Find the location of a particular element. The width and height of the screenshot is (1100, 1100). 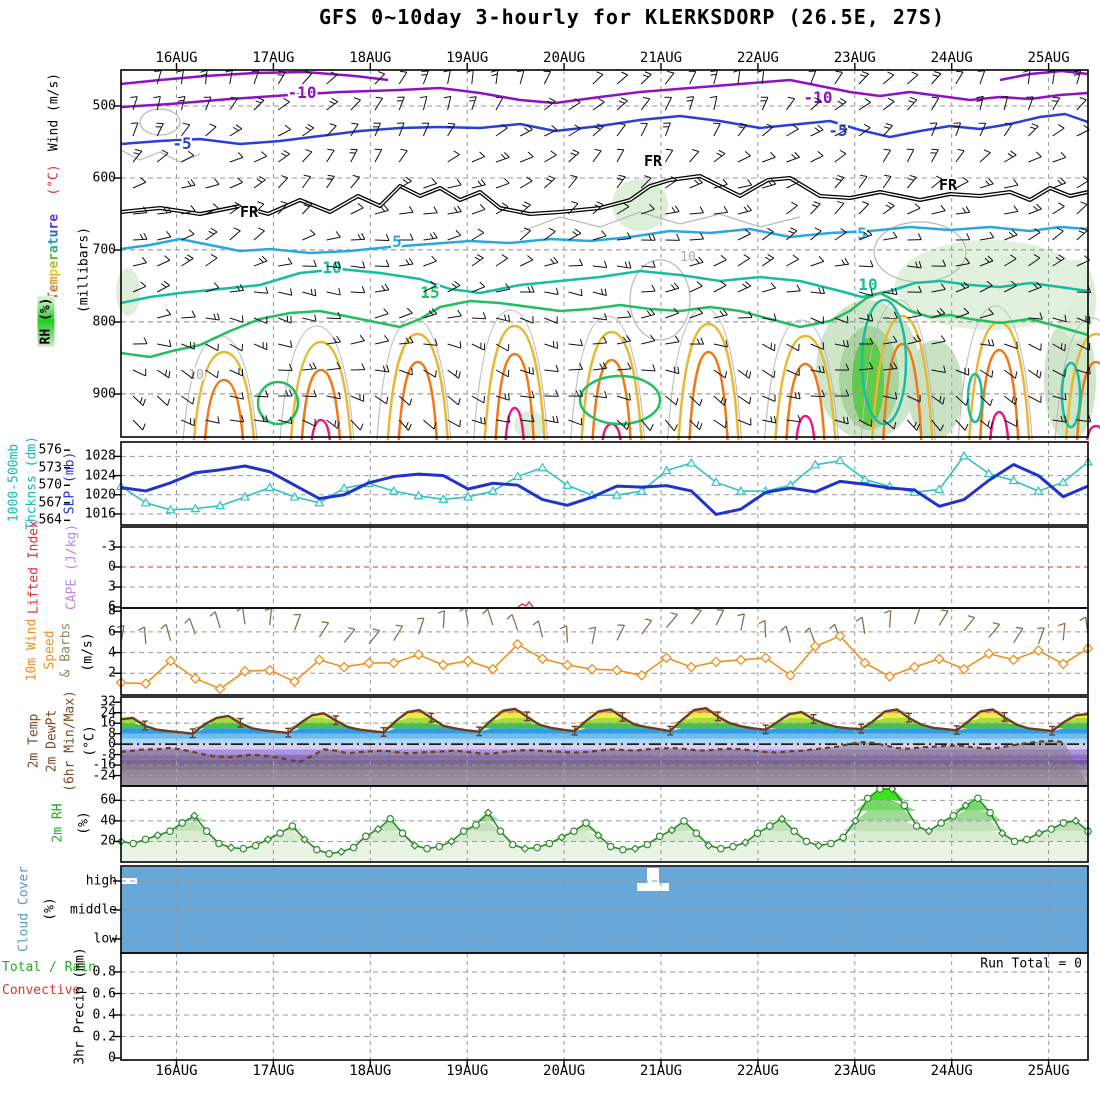

precip-ytick: 0 is located at coordinates (112, 1058).